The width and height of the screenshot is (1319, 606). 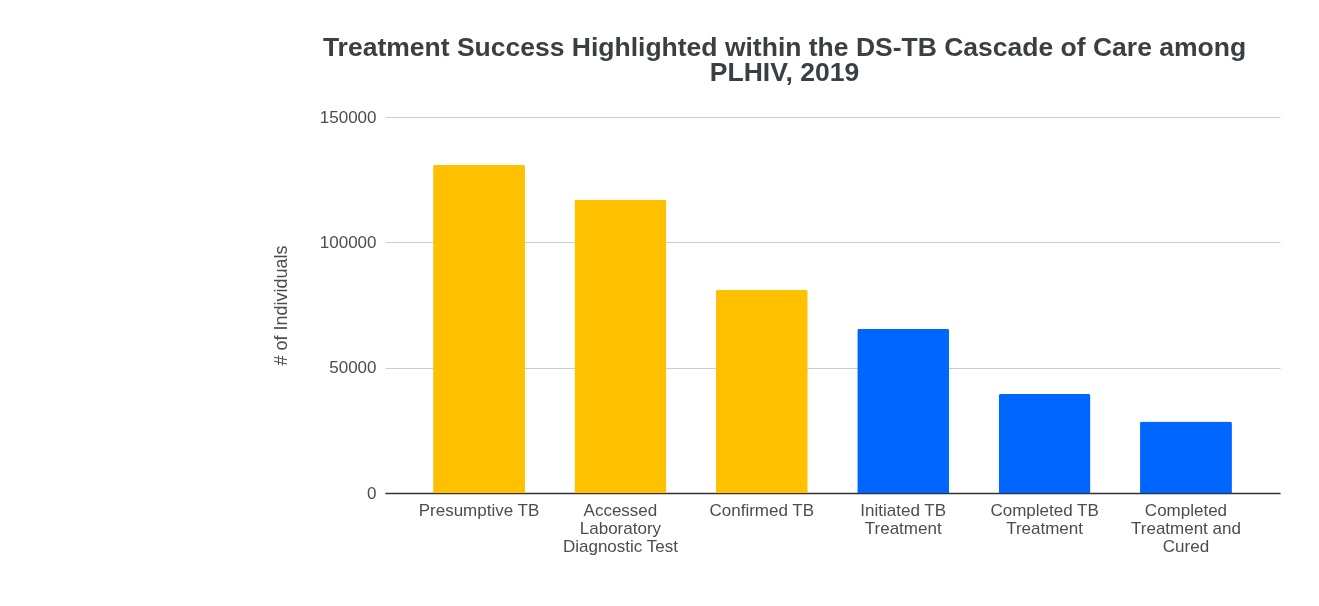 What do you see at coordinates (620, 528) in the screenshot?
I see `x-tick-label: Accessed Laboratory Diagnostic Test` at bounding box center [620, 528].